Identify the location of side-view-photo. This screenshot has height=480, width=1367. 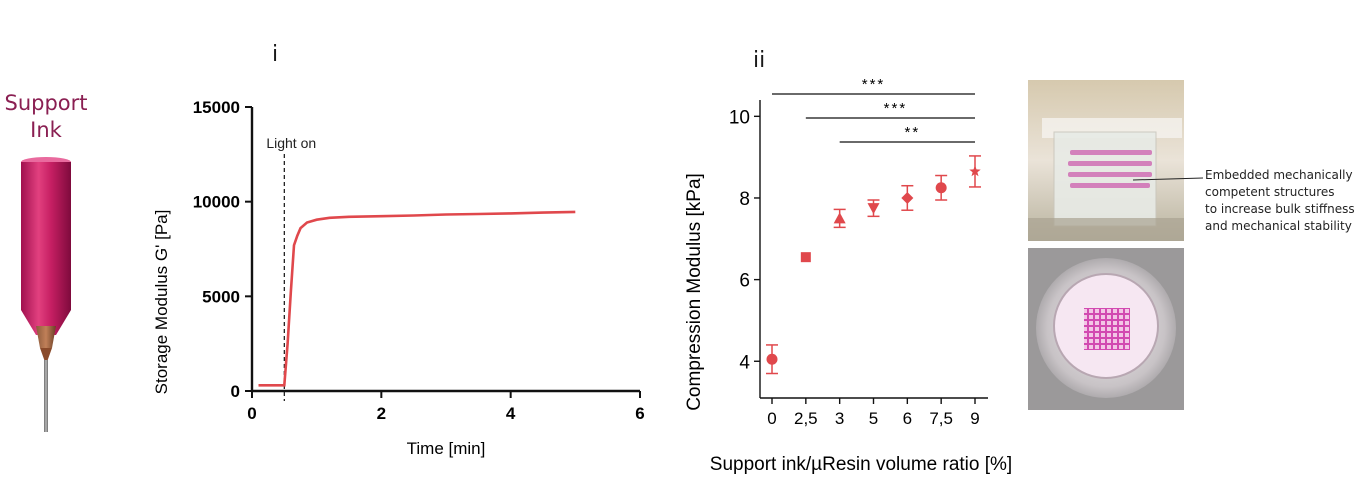
(1106, 160).